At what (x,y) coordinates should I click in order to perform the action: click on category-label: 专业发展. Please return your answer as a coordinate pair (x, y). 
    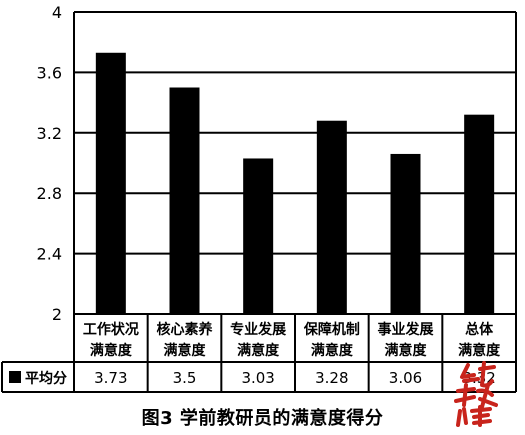
    Looking at the image, I should click on (258, 329).